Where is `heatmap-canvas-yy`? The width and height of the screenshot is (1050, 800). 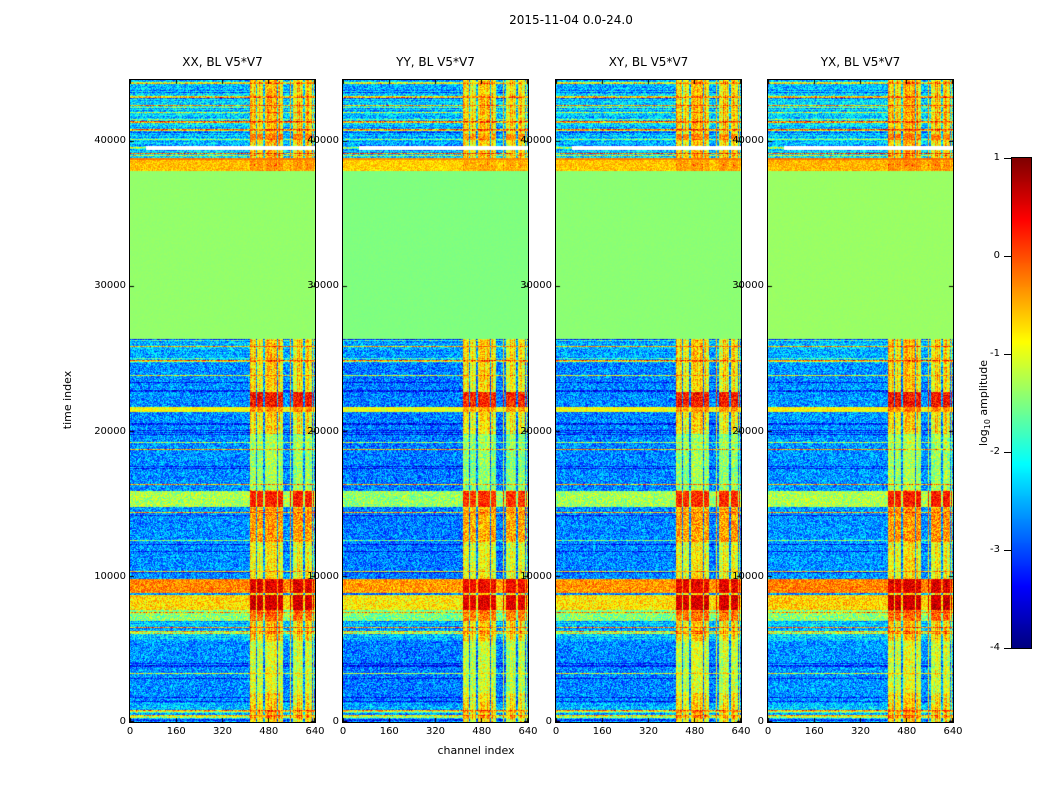
heatmap-canvas-yy is located at coordinates (435, 401).